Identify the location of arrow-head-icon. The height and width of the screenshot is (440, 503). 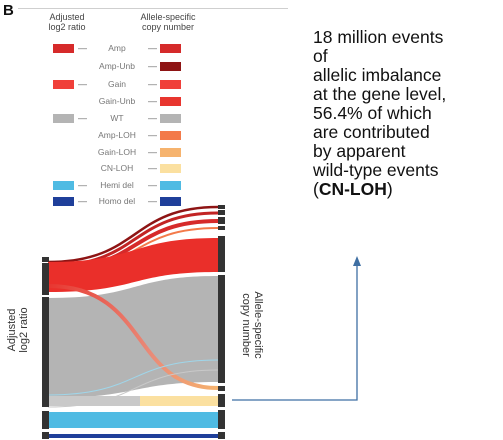
(357, 261).